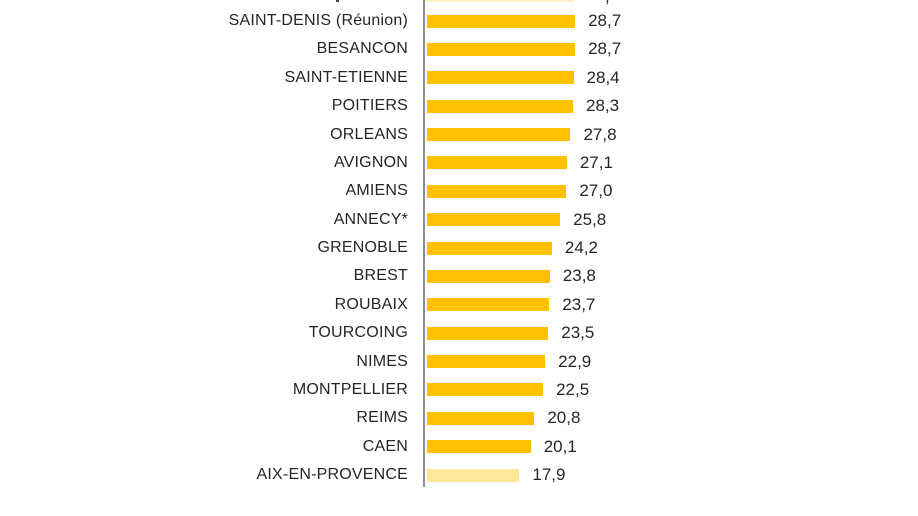 This screenshot has height=516, width=918. I want to click on chart-row: SAINT-ETIENNE 28,4, so click(459, 78).